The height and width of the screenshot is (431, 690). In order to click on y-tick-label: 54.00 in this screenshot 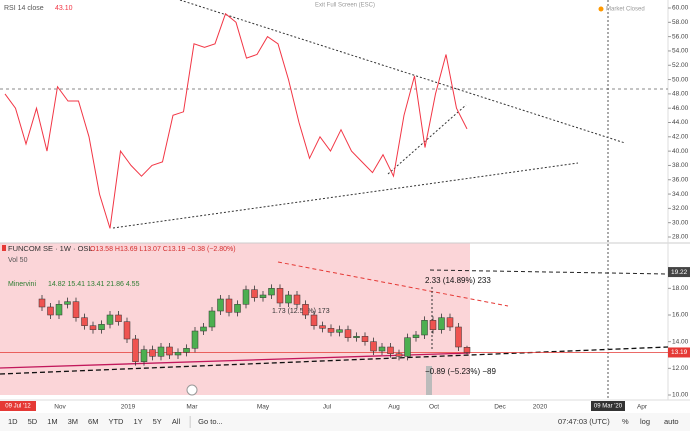, I will do `click(680, 51)`.